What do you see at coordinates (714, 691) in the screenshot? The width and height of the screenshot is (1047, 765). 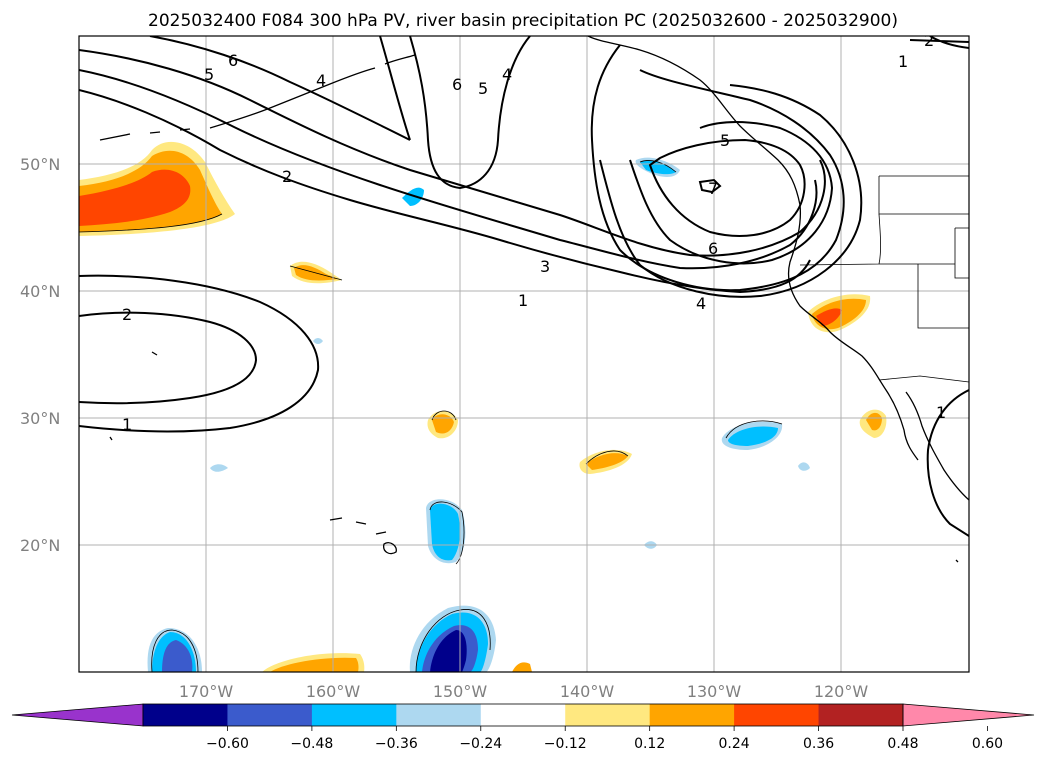 I see `lon-label: 130°W` at bounding box center [714, 691].